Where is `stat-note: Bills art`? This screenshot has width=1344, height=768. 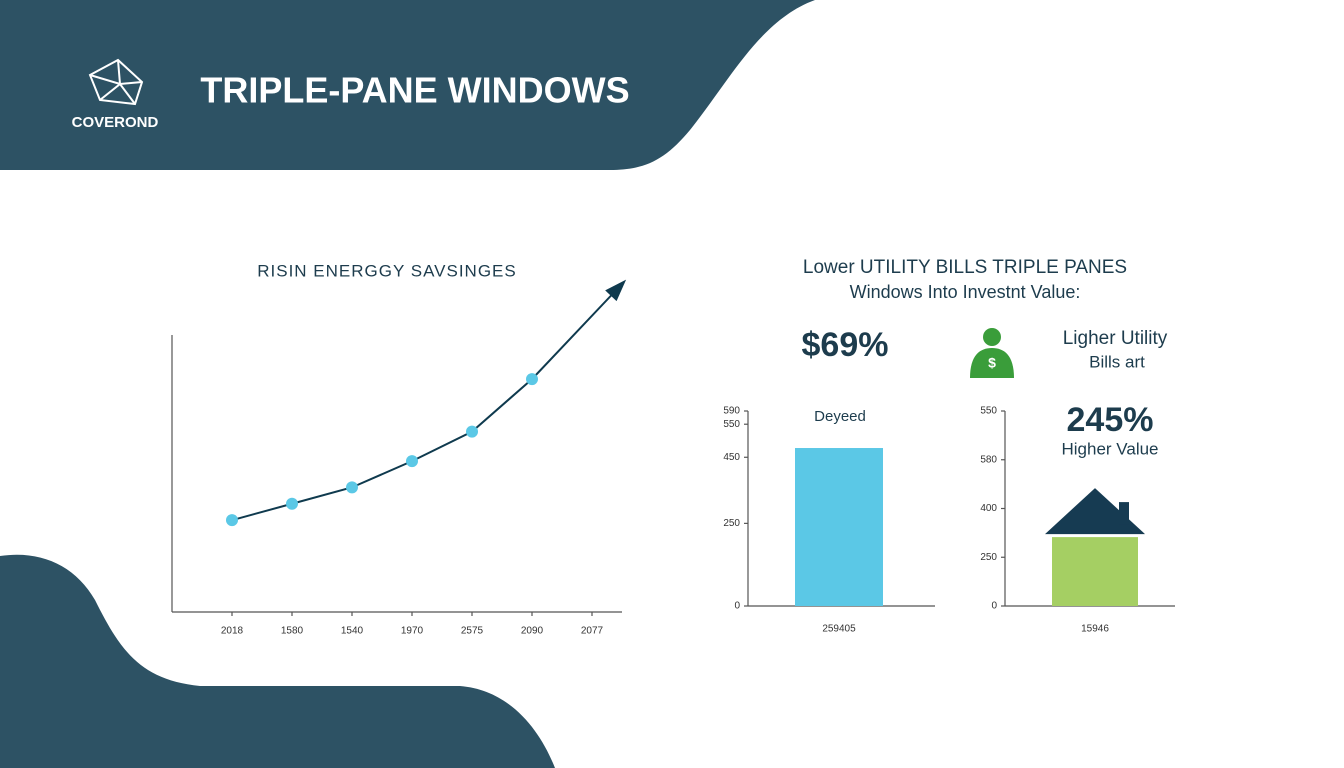
stat-note: Bills art is located at coordinates (1117, 361).